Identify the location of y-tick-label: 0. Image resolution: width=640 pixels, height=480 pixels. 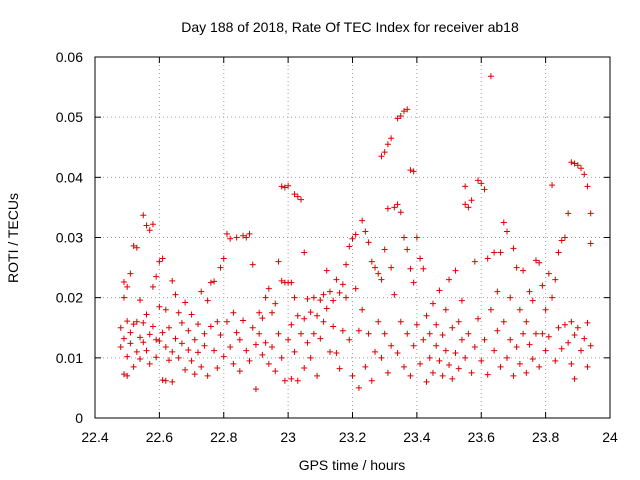
(79, 418).